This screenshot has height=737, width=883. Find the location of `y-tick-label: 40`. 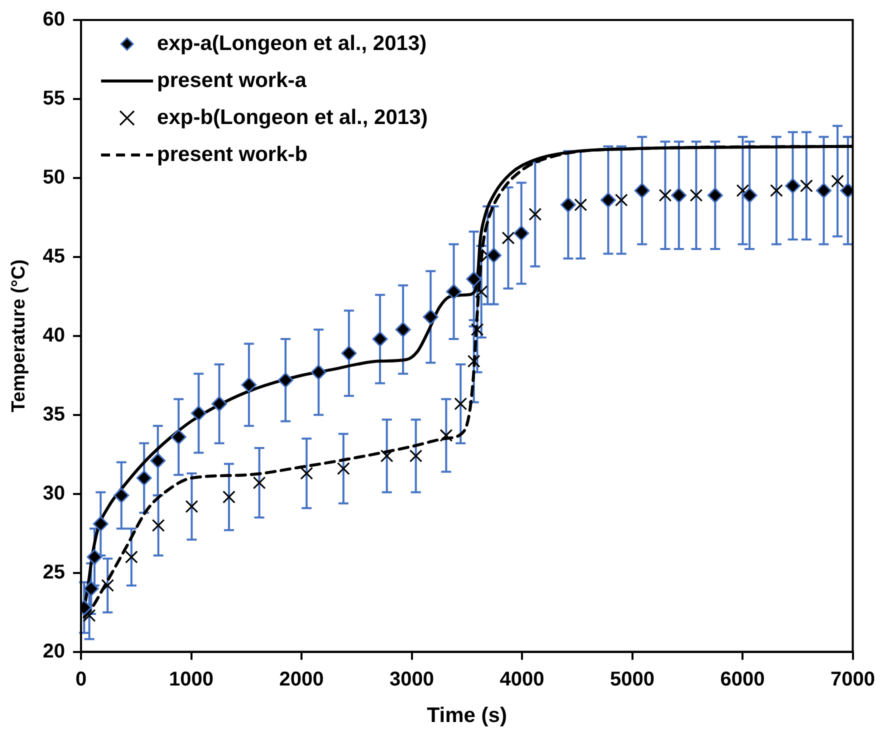

y-tick-label: 40 is located at coordinates (54, 335).